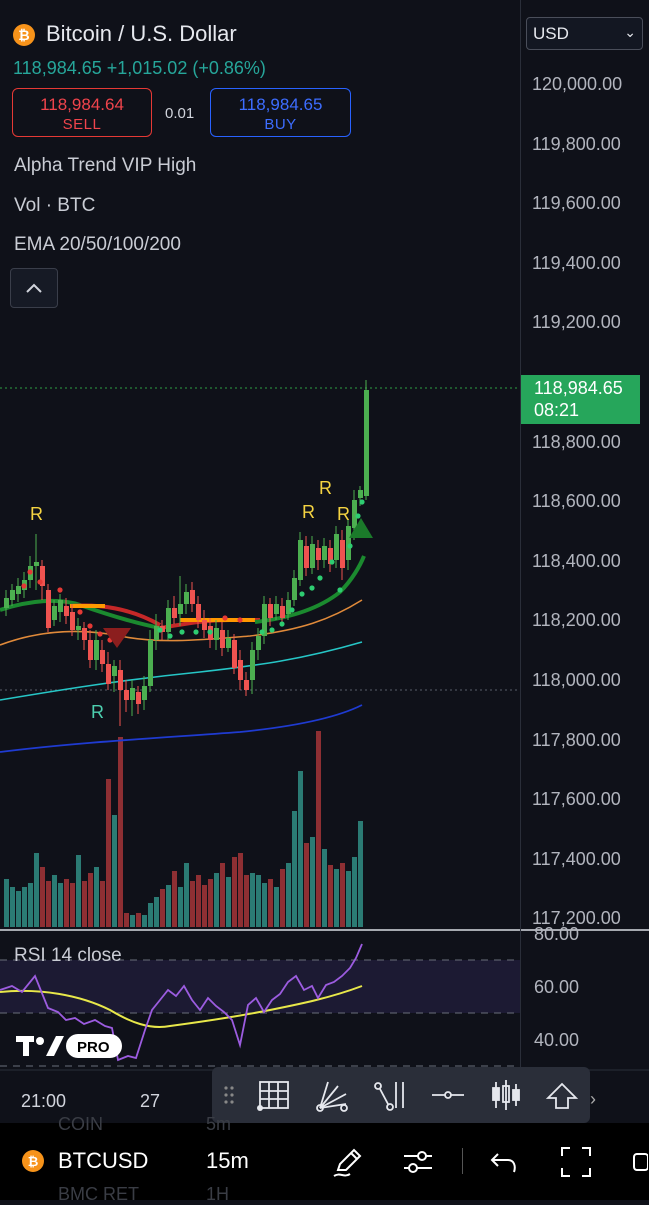 The height and width of the screenshot is (1205, 649). Describe the element at coordinates (576, 859) in the screenshot. I see `price-tick: 117,400.00` at that location.